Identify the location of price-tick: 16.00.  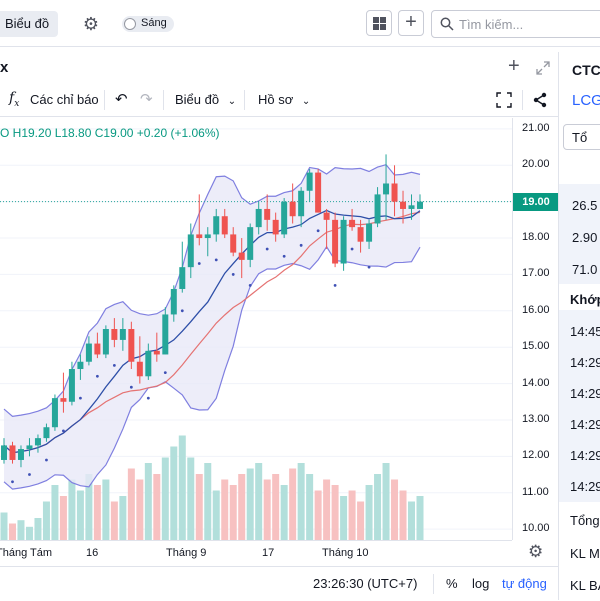
(536, 309).